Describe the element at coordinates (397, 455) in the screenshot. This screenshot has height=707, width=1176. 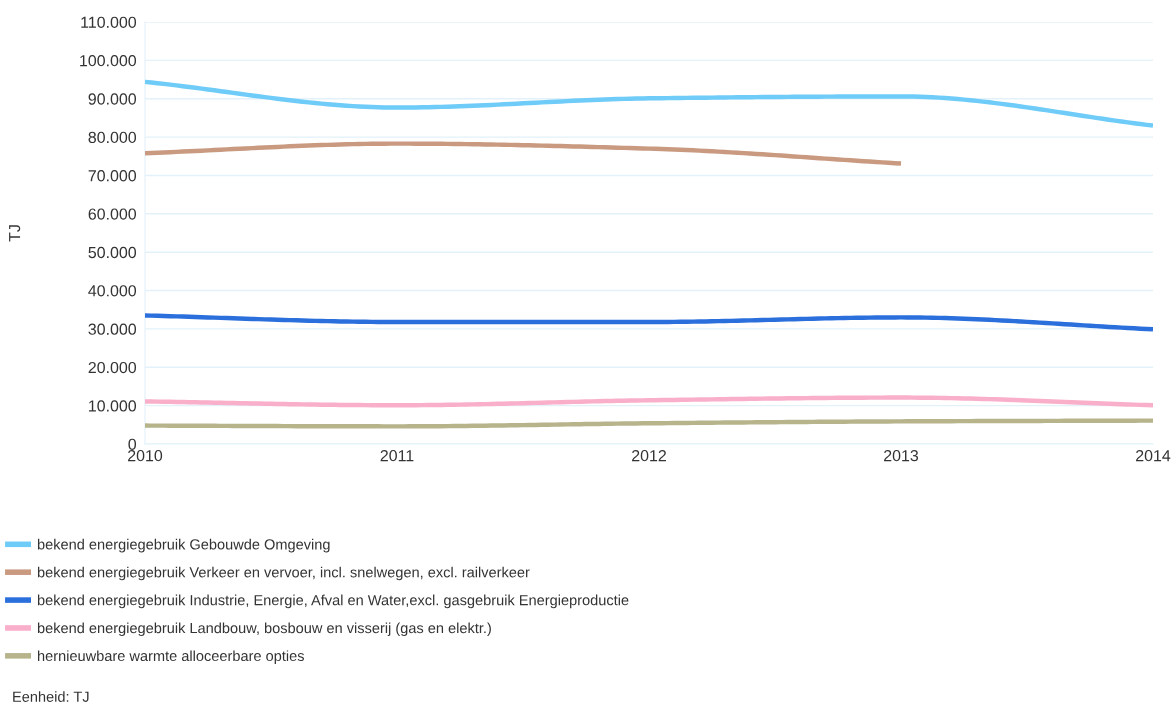
I see `x-tick-label: 2011` at that location.